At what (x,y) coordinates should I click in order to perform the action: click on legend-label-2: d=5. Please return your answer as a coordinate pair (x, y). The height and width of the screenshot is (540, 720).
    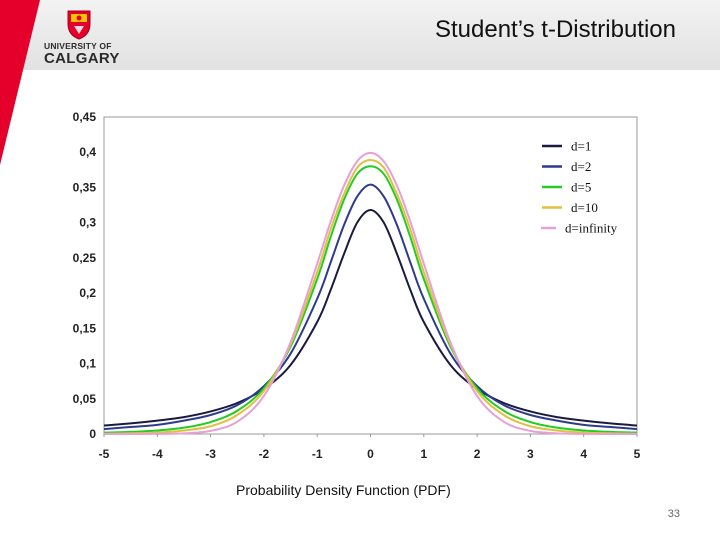
    Looking at the image, I should click on (581, 187).